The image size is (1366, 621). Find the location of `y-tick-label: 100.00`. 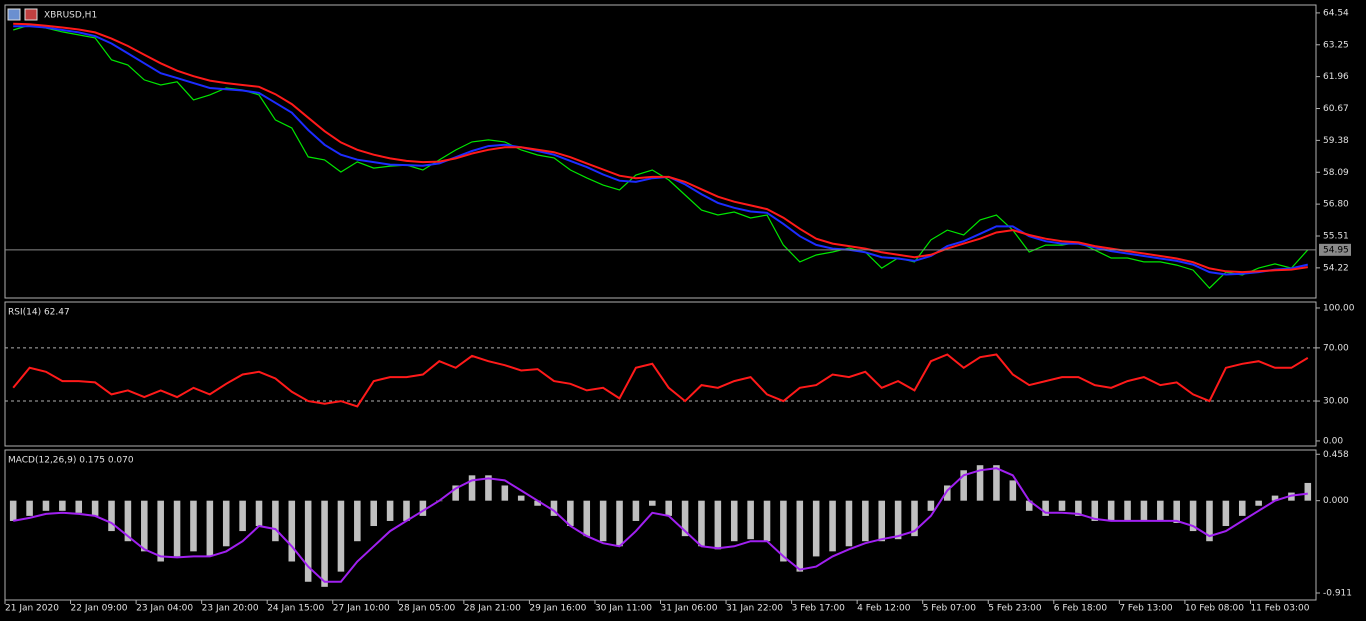

y-tick-label: 100.00 is located at coordinates (1339, 308).